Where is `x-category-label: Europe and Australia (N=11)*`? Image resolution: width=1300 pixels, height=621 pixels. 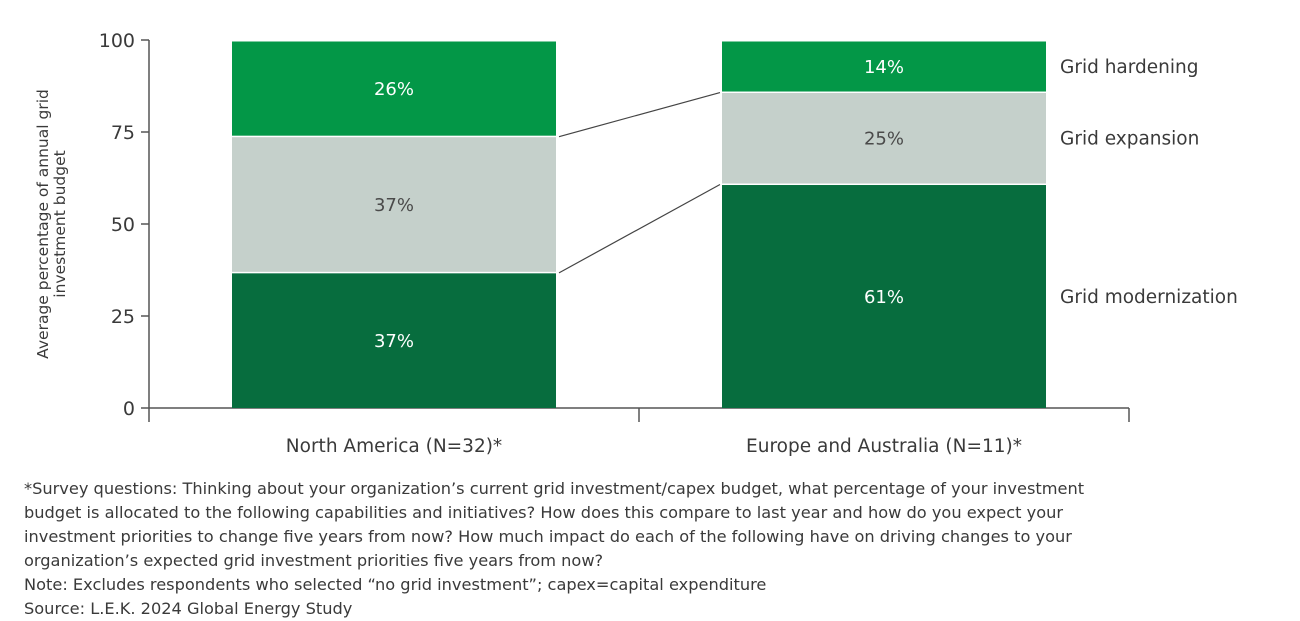 x-category-label: Europe and Australia (N=11)* is located at coordinates (884, 446).